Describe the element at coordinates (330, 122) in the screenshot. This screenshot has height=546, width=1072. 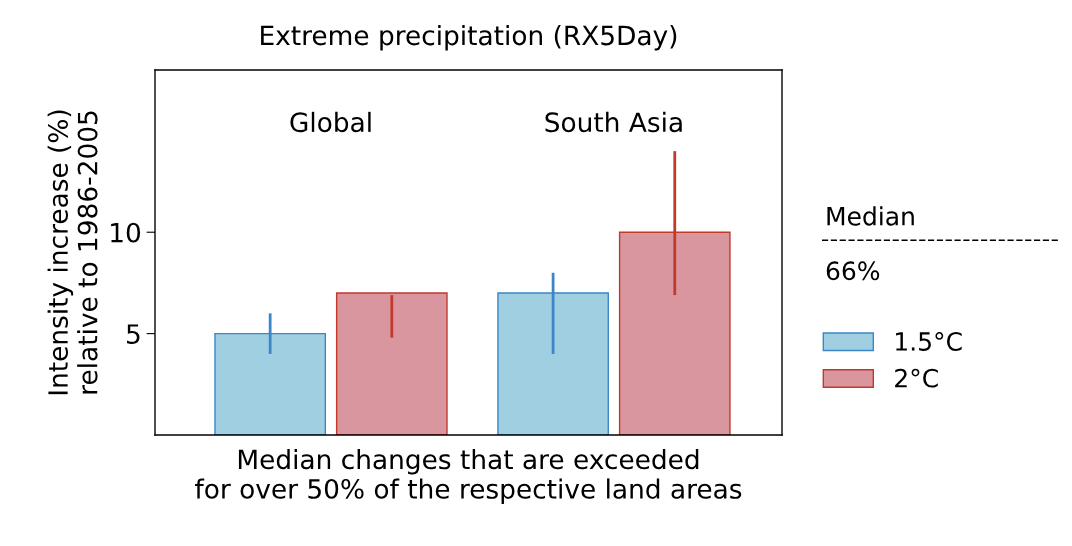
I see `x-tick-label: Global` at that location.